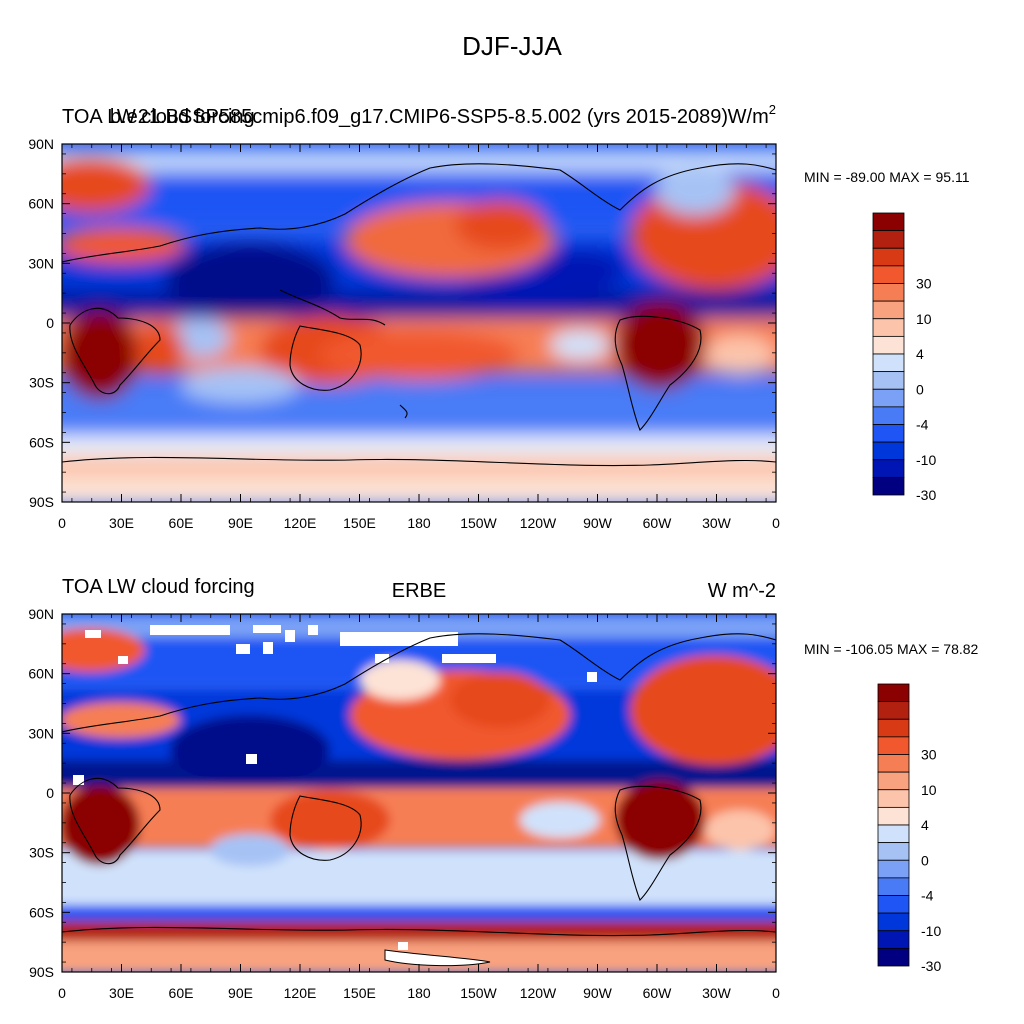 Image resolution: width=1024 pixels, height=1024 pixels. What do you see at coordinates (891, 649) in the screenshot?
I see `panel-obs-stats: MIN = -106.05 MAX = 78.82` at bounding box center [891, 649].